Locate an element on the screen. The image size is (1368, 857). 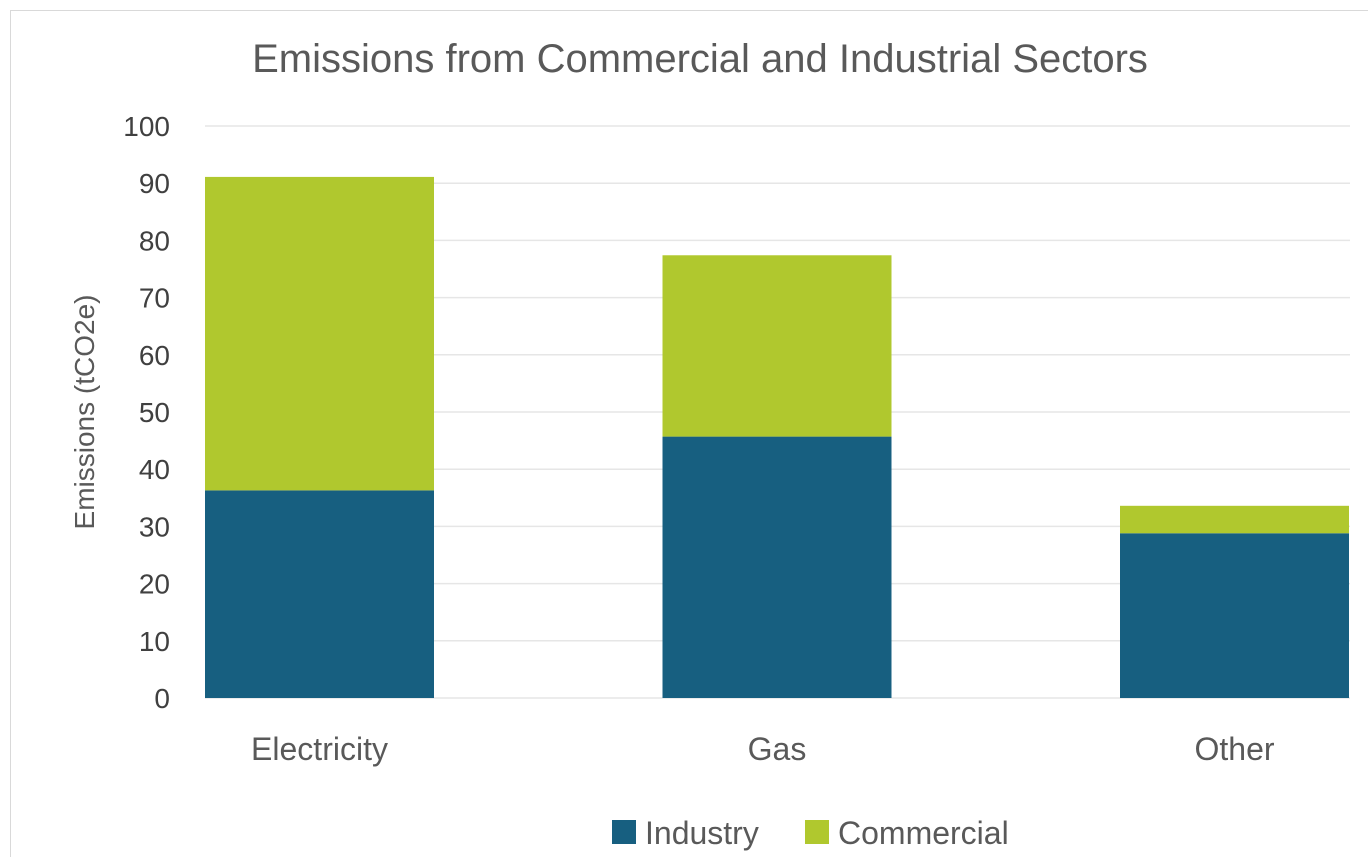
y-tick-label: 70 is located at coordinates (154, 298).